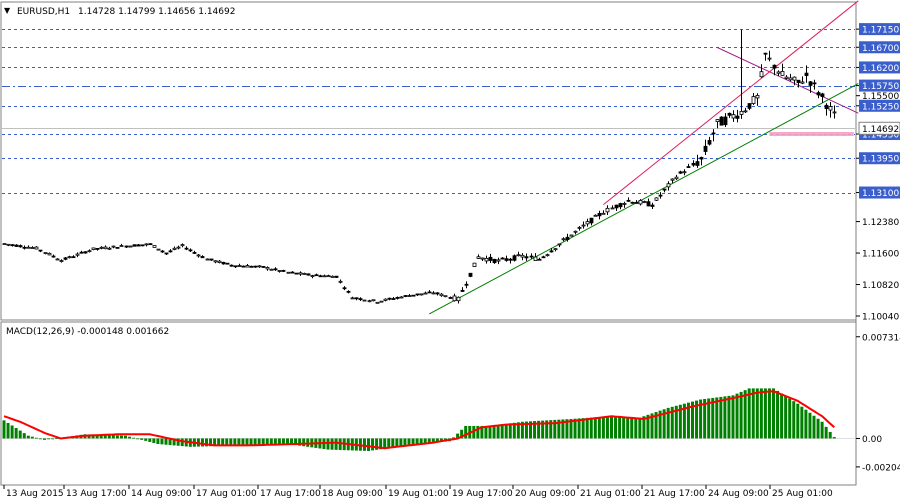 This screenshot has height=504, width=900. I want to click on price-tick-label: 1.13950, so click(880, 160).